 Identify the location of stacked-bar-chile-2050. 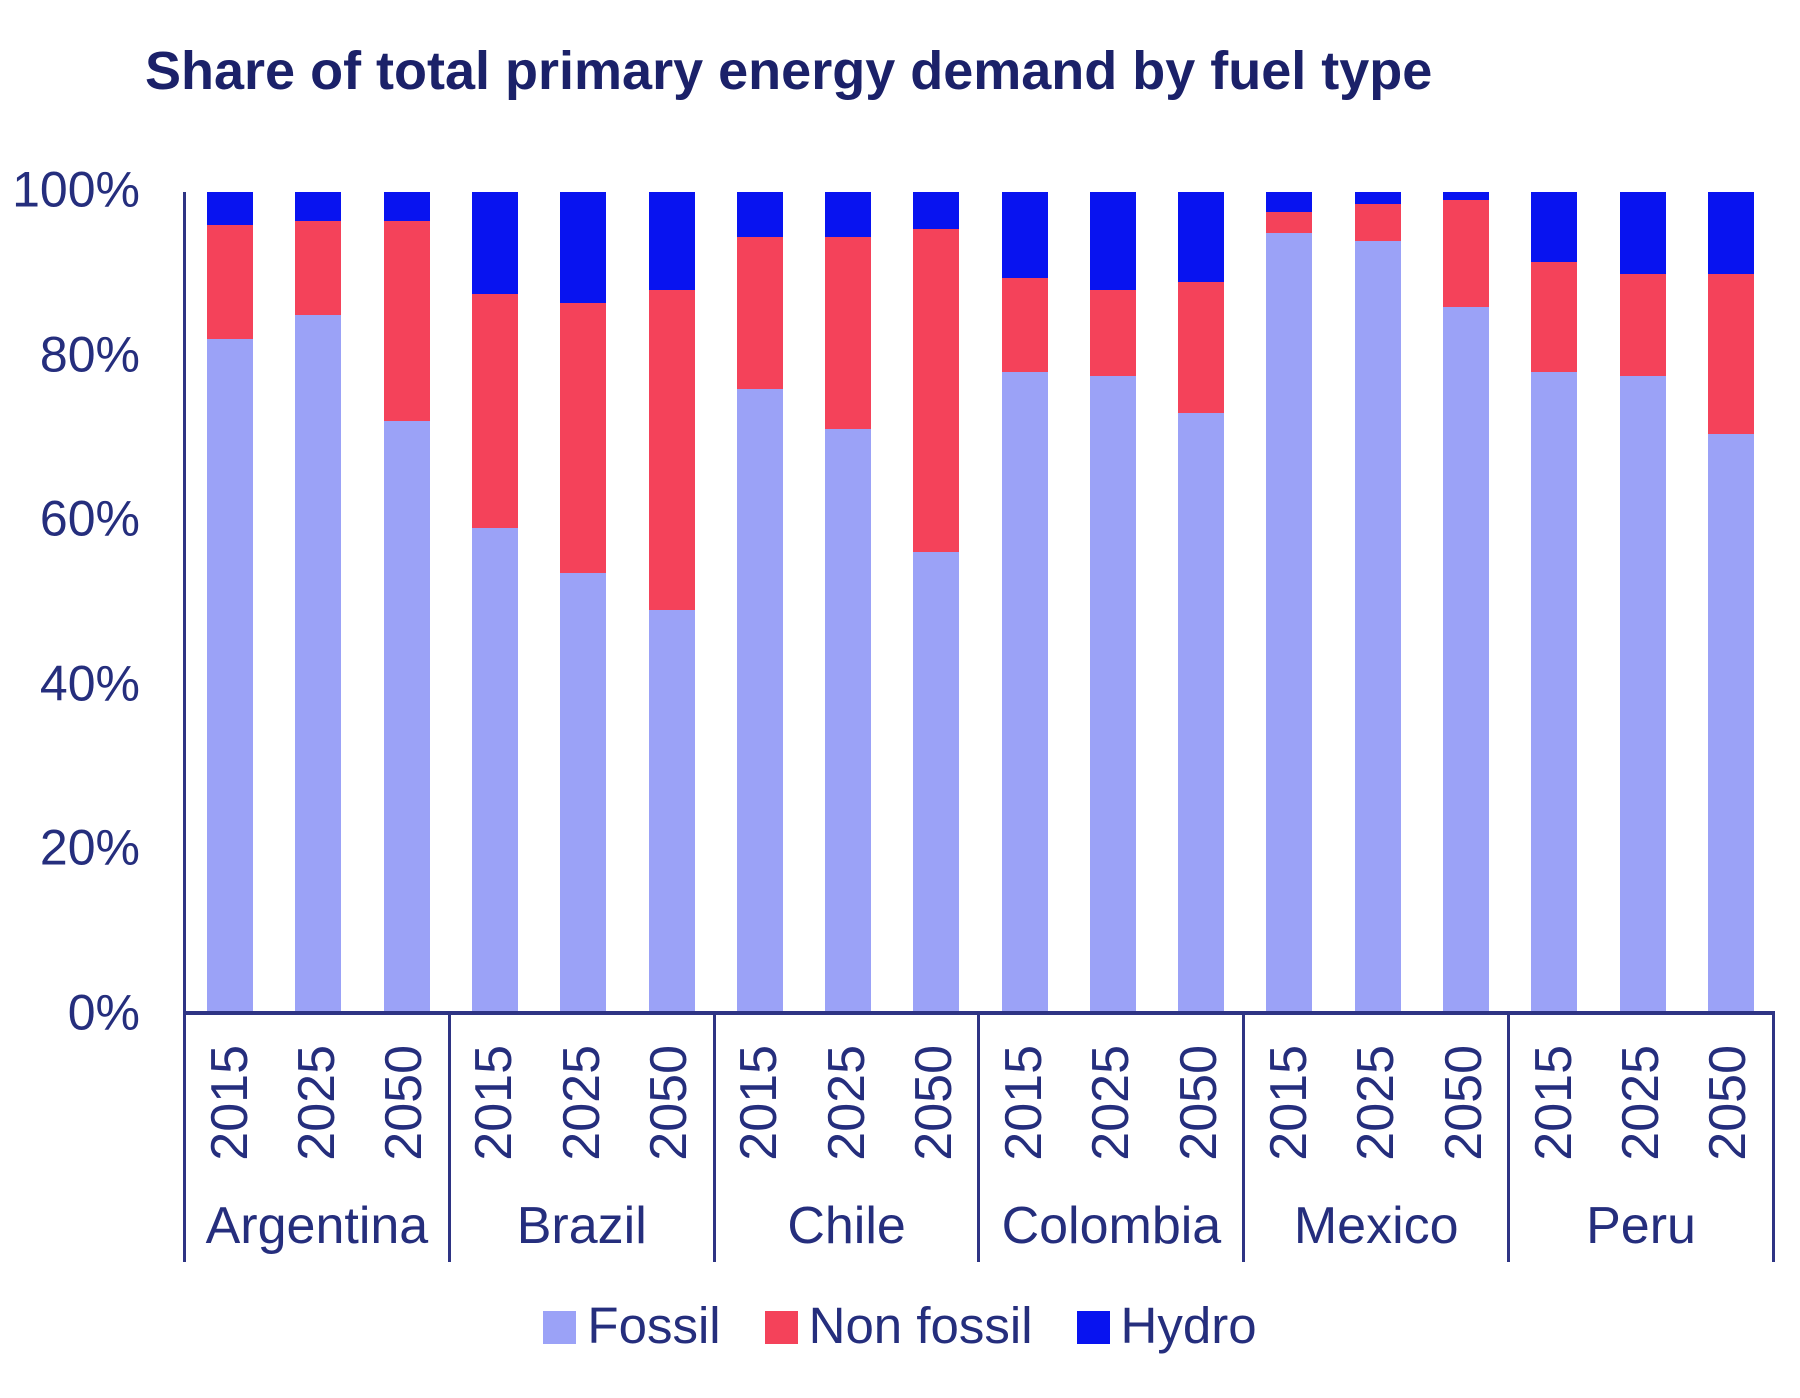
(936, 601).